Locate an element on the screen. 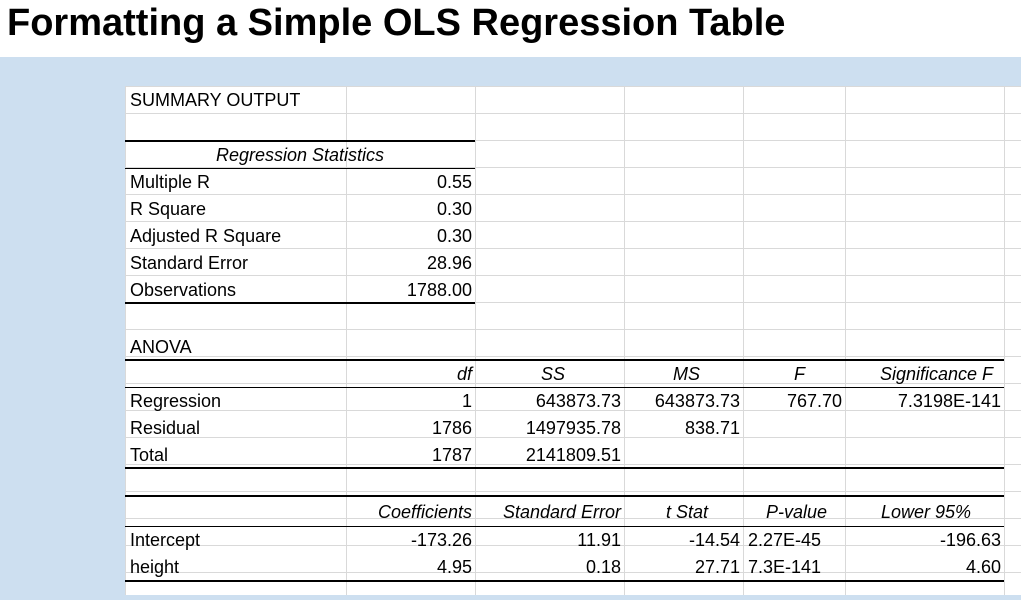 The height and width of the screenshot is (600, 1021). coef-header-p-value: P-value is located at coordinates (796, 512).